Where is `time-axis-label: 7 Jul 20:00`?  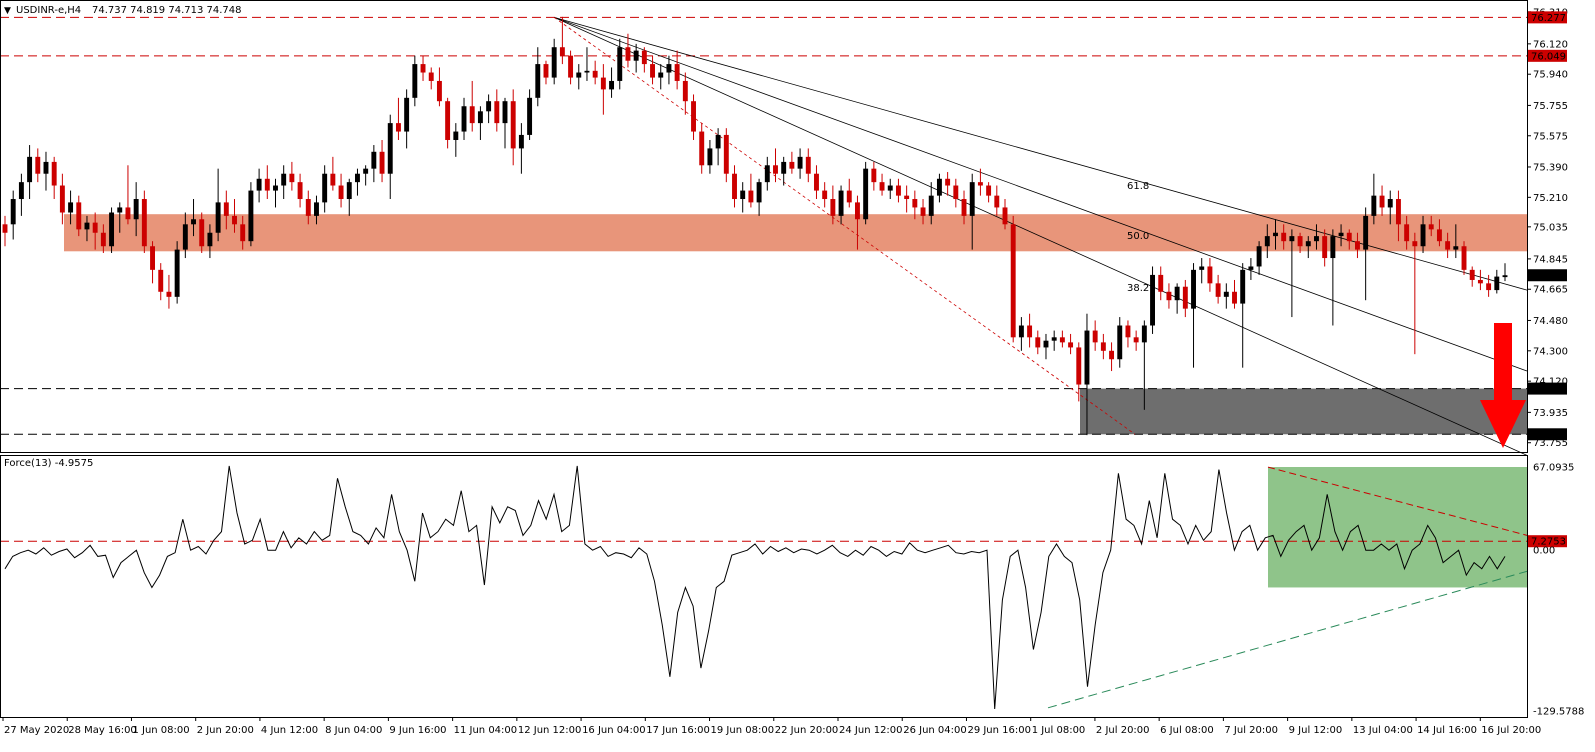
time-axis-label: 7 Jul 20:00 is located at coordinates (1251, 730).